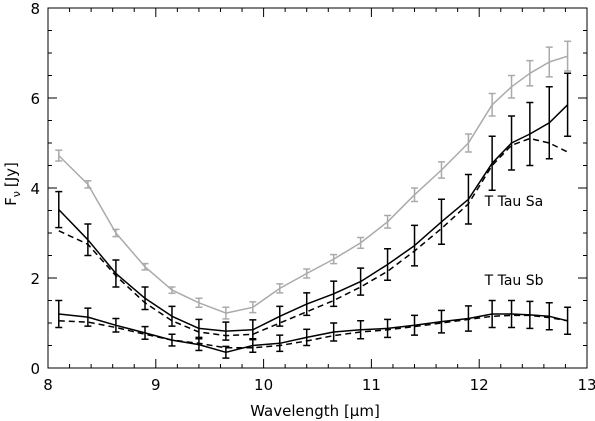 This screenshot has height=421, width=595. What do you see at coordinates (156, 385) in the screenshot?
I see `x-tick-label: 9` at bounding box center [156, 385].